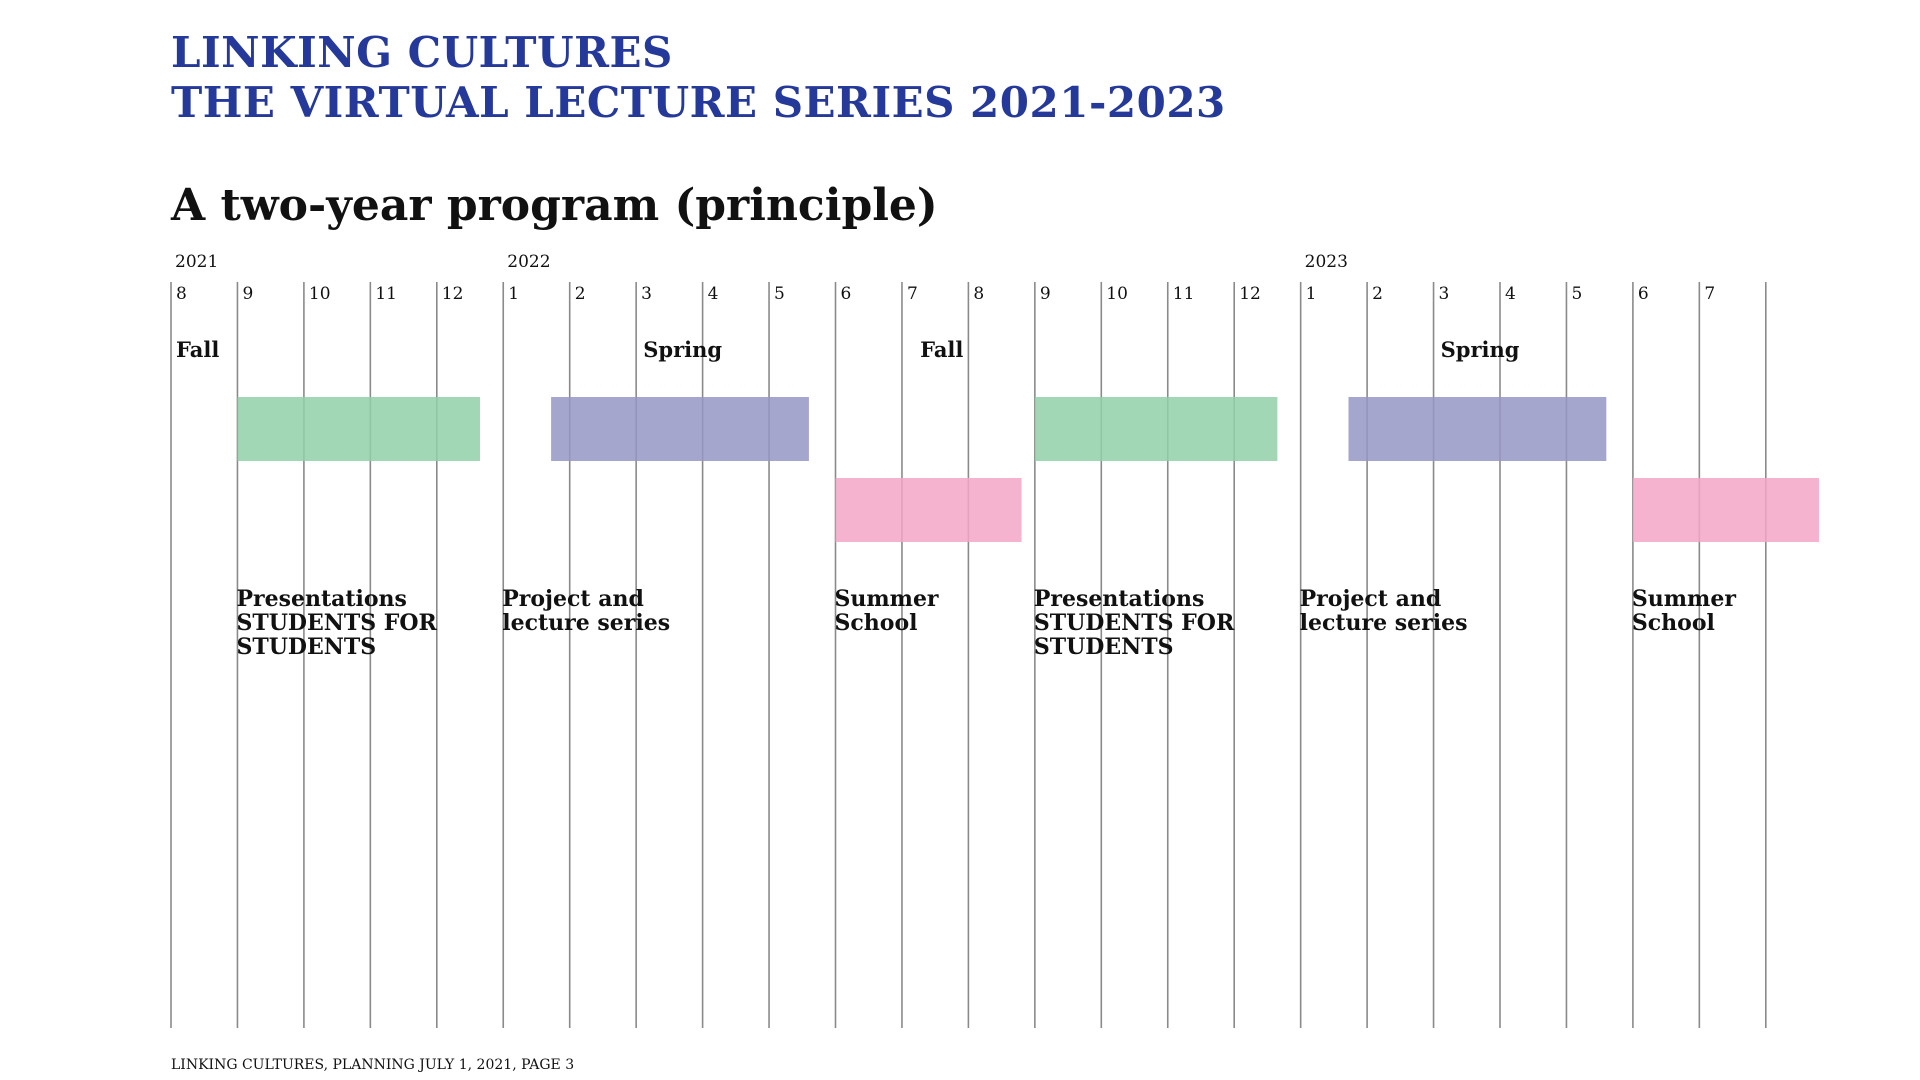  Describe the element at coordinates (528, 262) in the screenshot. I see `year-label: 2022` at that location.